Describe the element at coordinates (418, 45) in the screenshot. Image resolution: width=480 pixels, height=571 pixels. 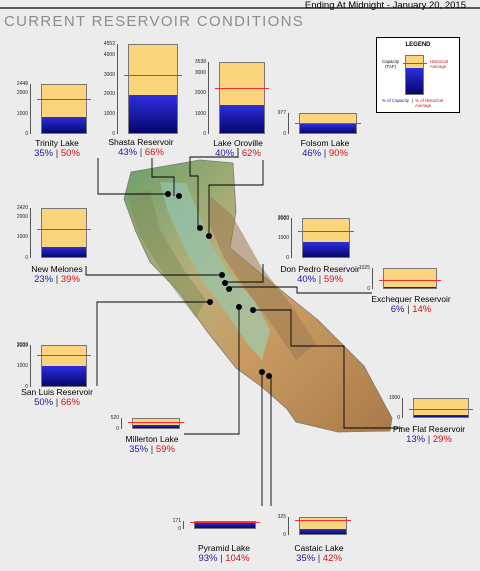
I see `legend-title: LEGEND` at that location.